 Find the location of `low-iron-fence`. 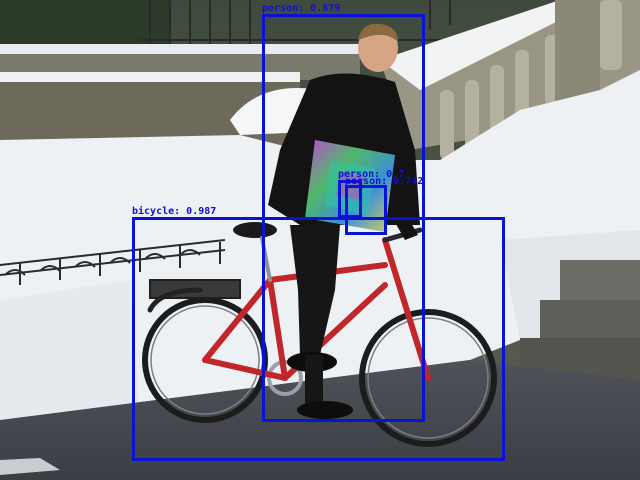

low-iron-fence is located at coordinates (113, 262).